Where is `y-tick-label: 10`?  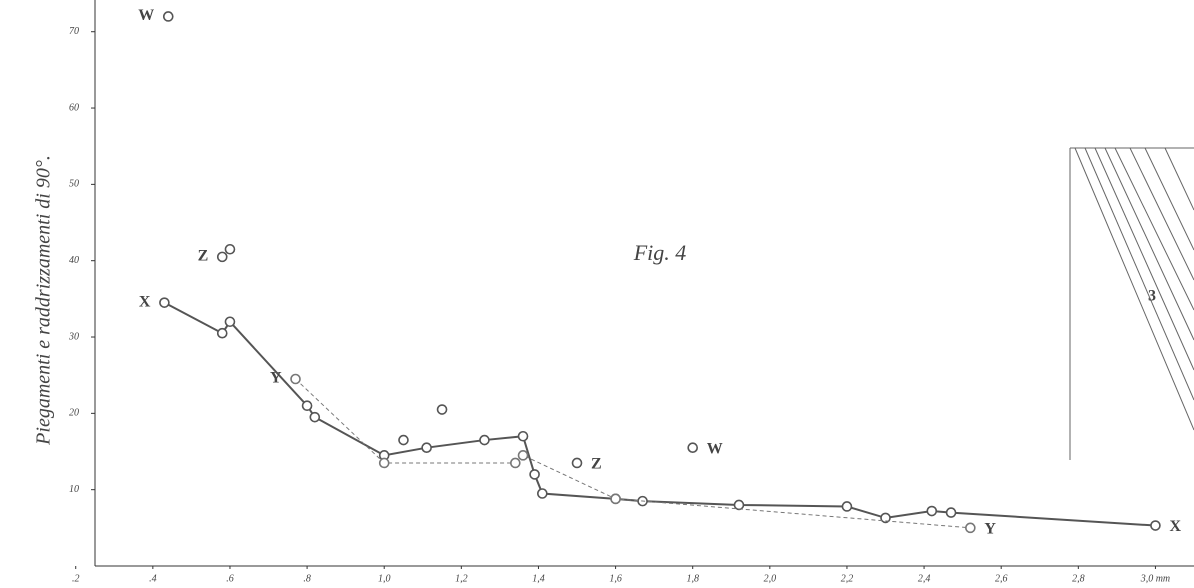
y-tick-label: 10 is located at coordinates (74, 489).